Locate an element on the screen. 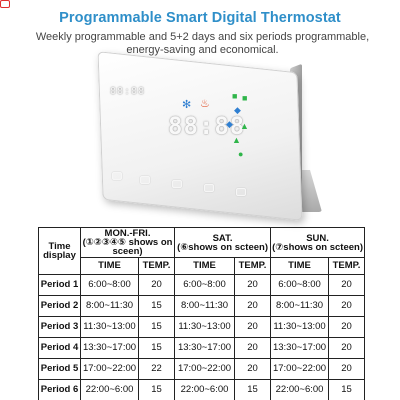 The image size is (400, 400). group-note: (①②③④⑤ shows on sceen) is located at coordinates (127, 247).